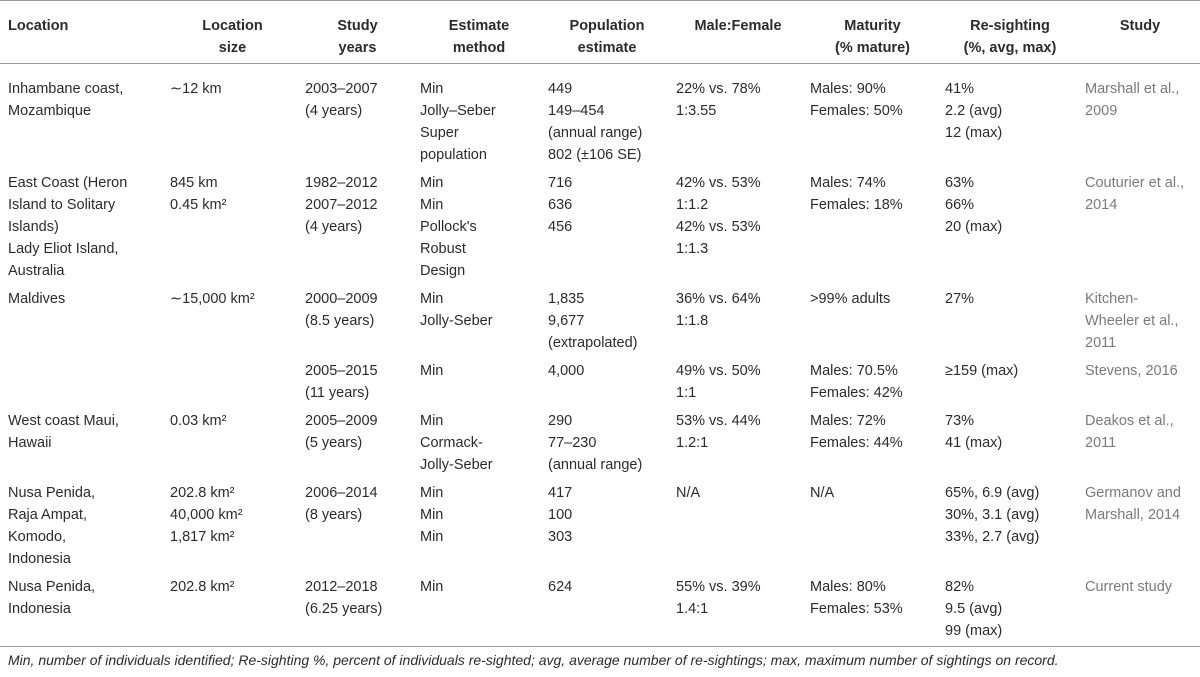 The image size is (1200, 677). I want to click on table-cell: 845 km 0.45 km², so click(232, 227).